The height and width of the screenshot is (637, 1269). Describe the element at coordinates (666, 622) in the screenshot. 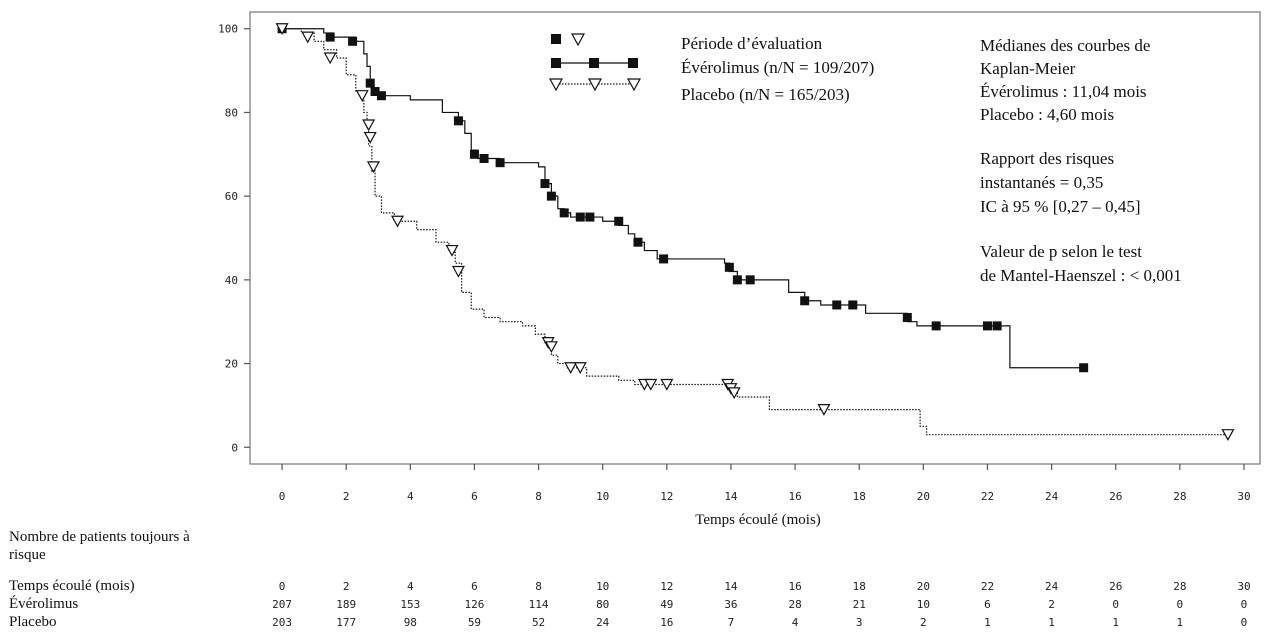

I see `risk-table-placebo-cell: 16` at that location.